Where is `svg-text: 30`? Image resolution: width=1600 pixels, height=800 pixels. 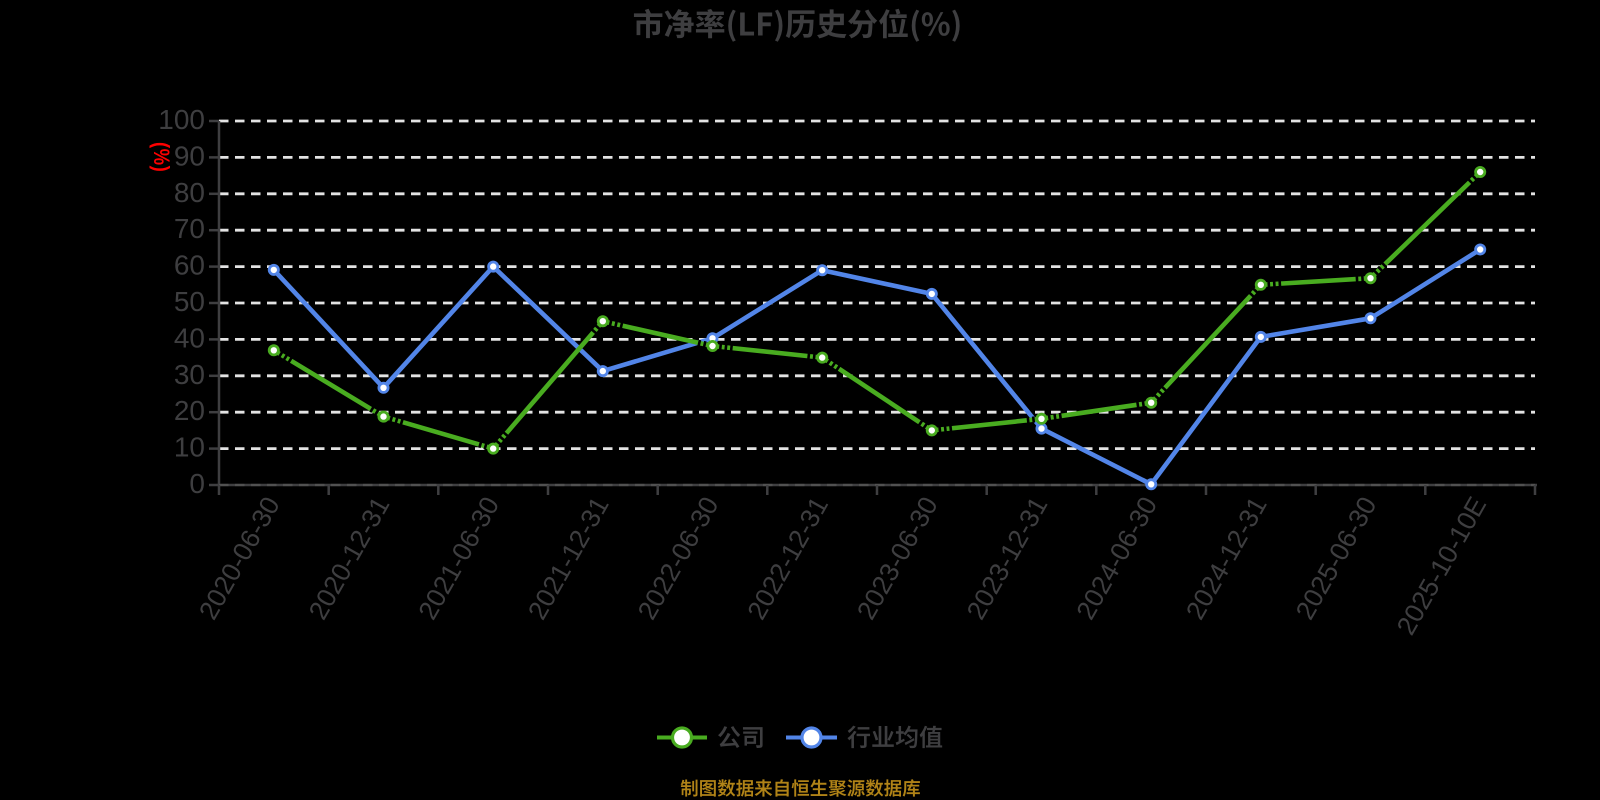
svg-text: 30 is located at coordinates (189, 374).